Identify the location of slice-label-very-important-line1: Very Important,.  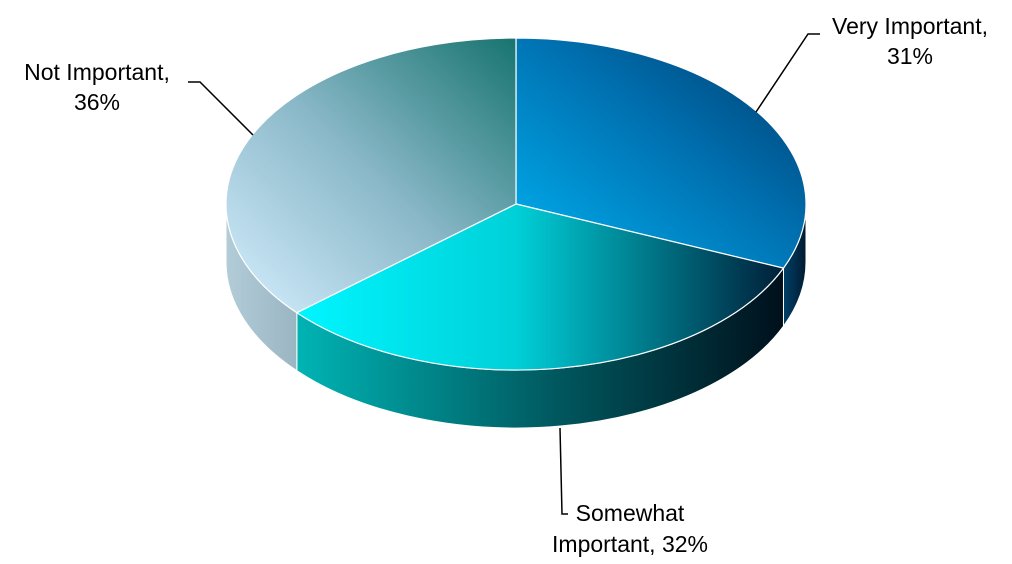
(910, 26).